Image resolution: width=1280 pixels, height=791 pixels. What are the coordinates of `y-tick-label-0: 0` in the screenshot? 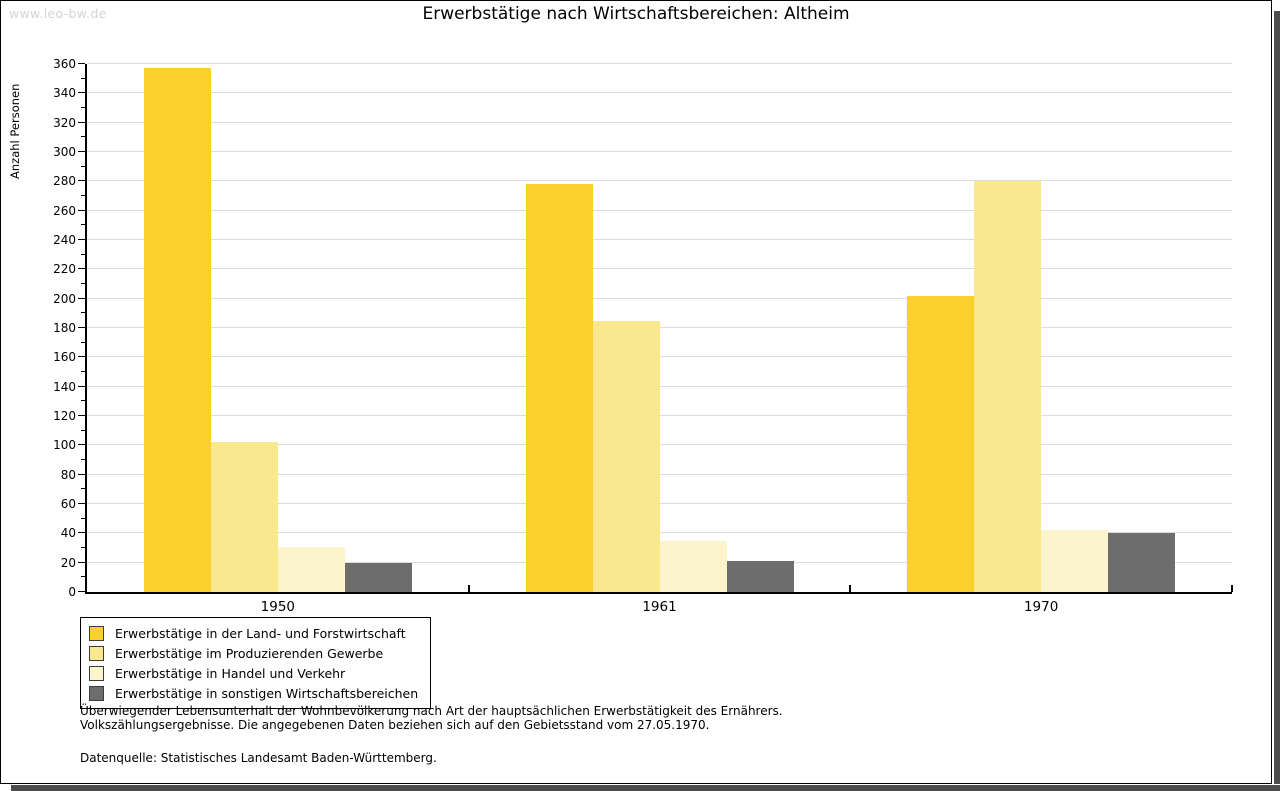 It's located at (72, 592).